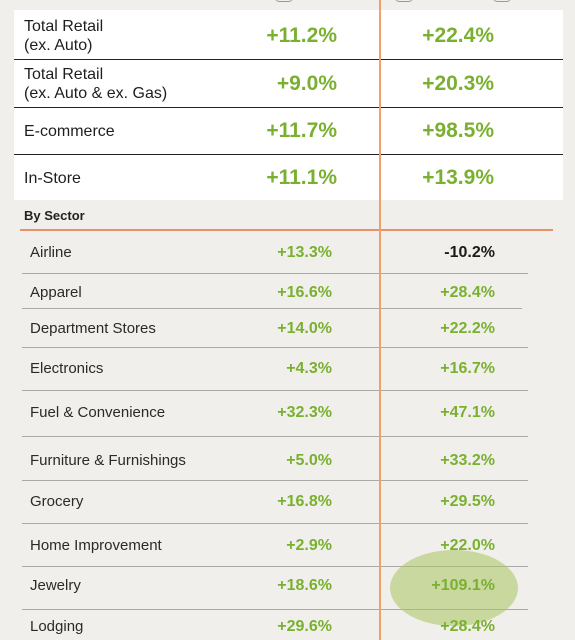 The height and width of the screenshot is (640, 575). What do you see at coordinates (467, 368) in the screenshot?
I see `sector-value-col2: +16.7%` at bounding box center [467, 368].